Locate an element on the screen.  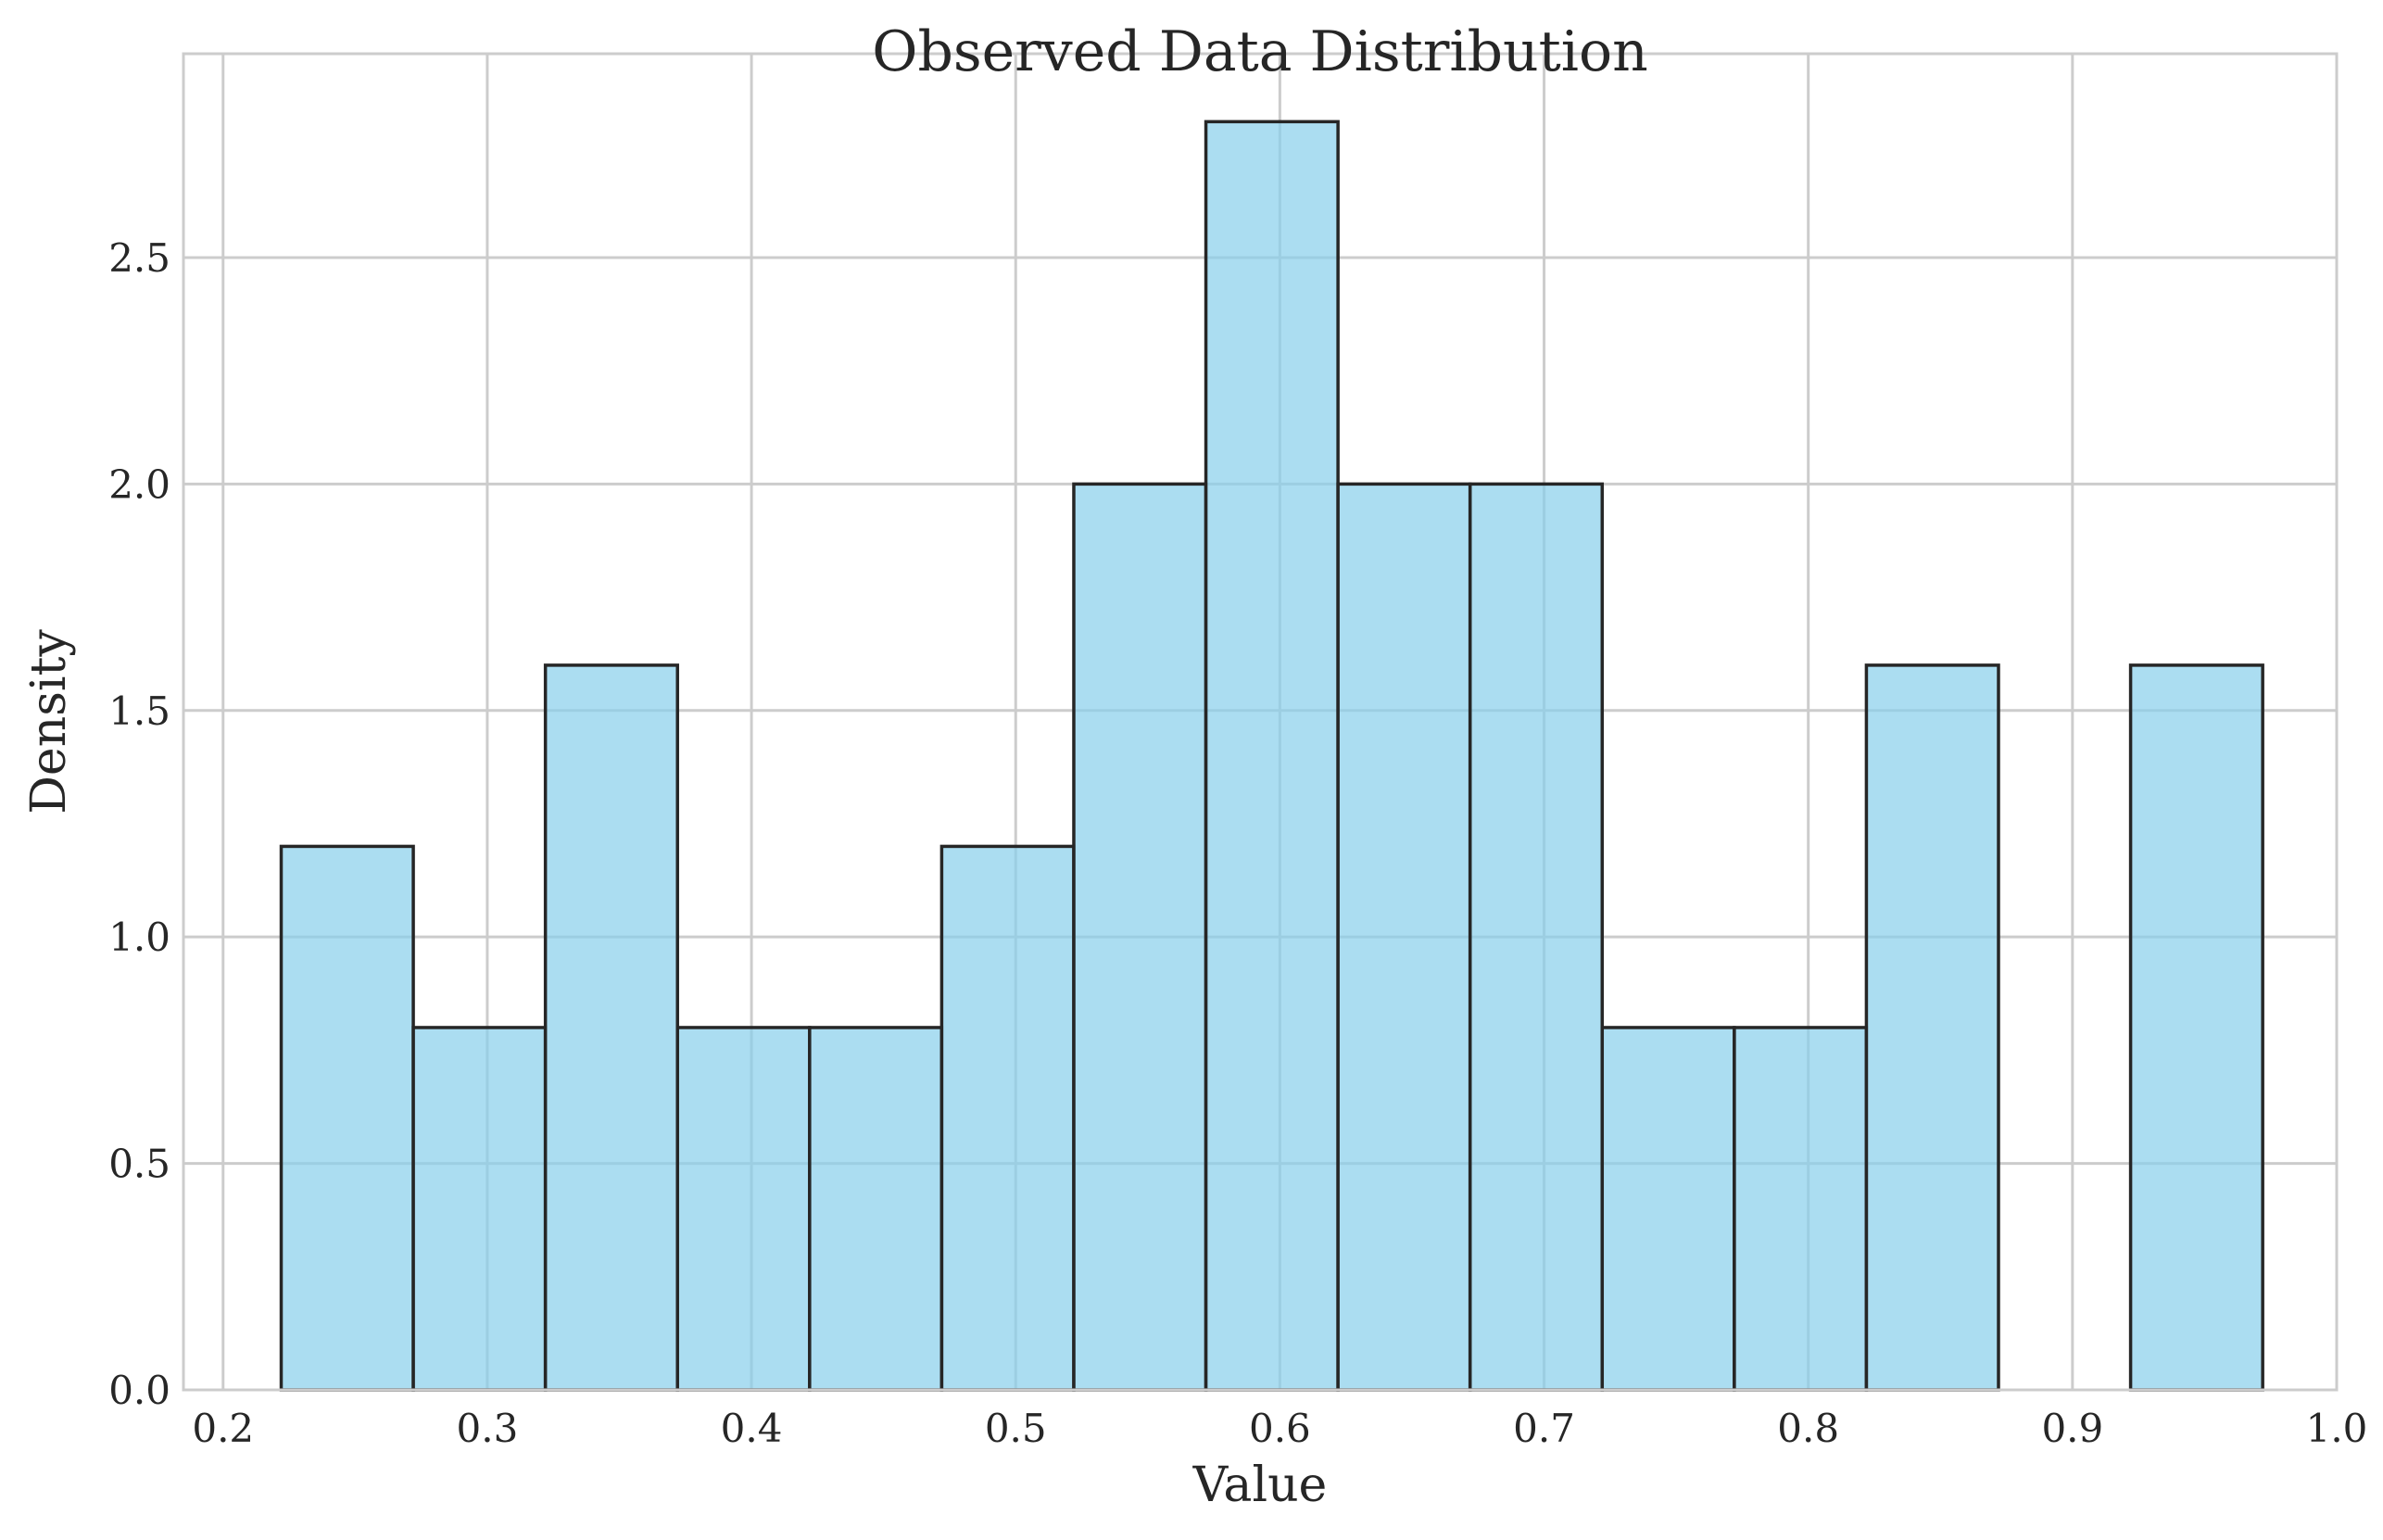
x-tick-label: 0.3 is located at coordinates (488, 1428).